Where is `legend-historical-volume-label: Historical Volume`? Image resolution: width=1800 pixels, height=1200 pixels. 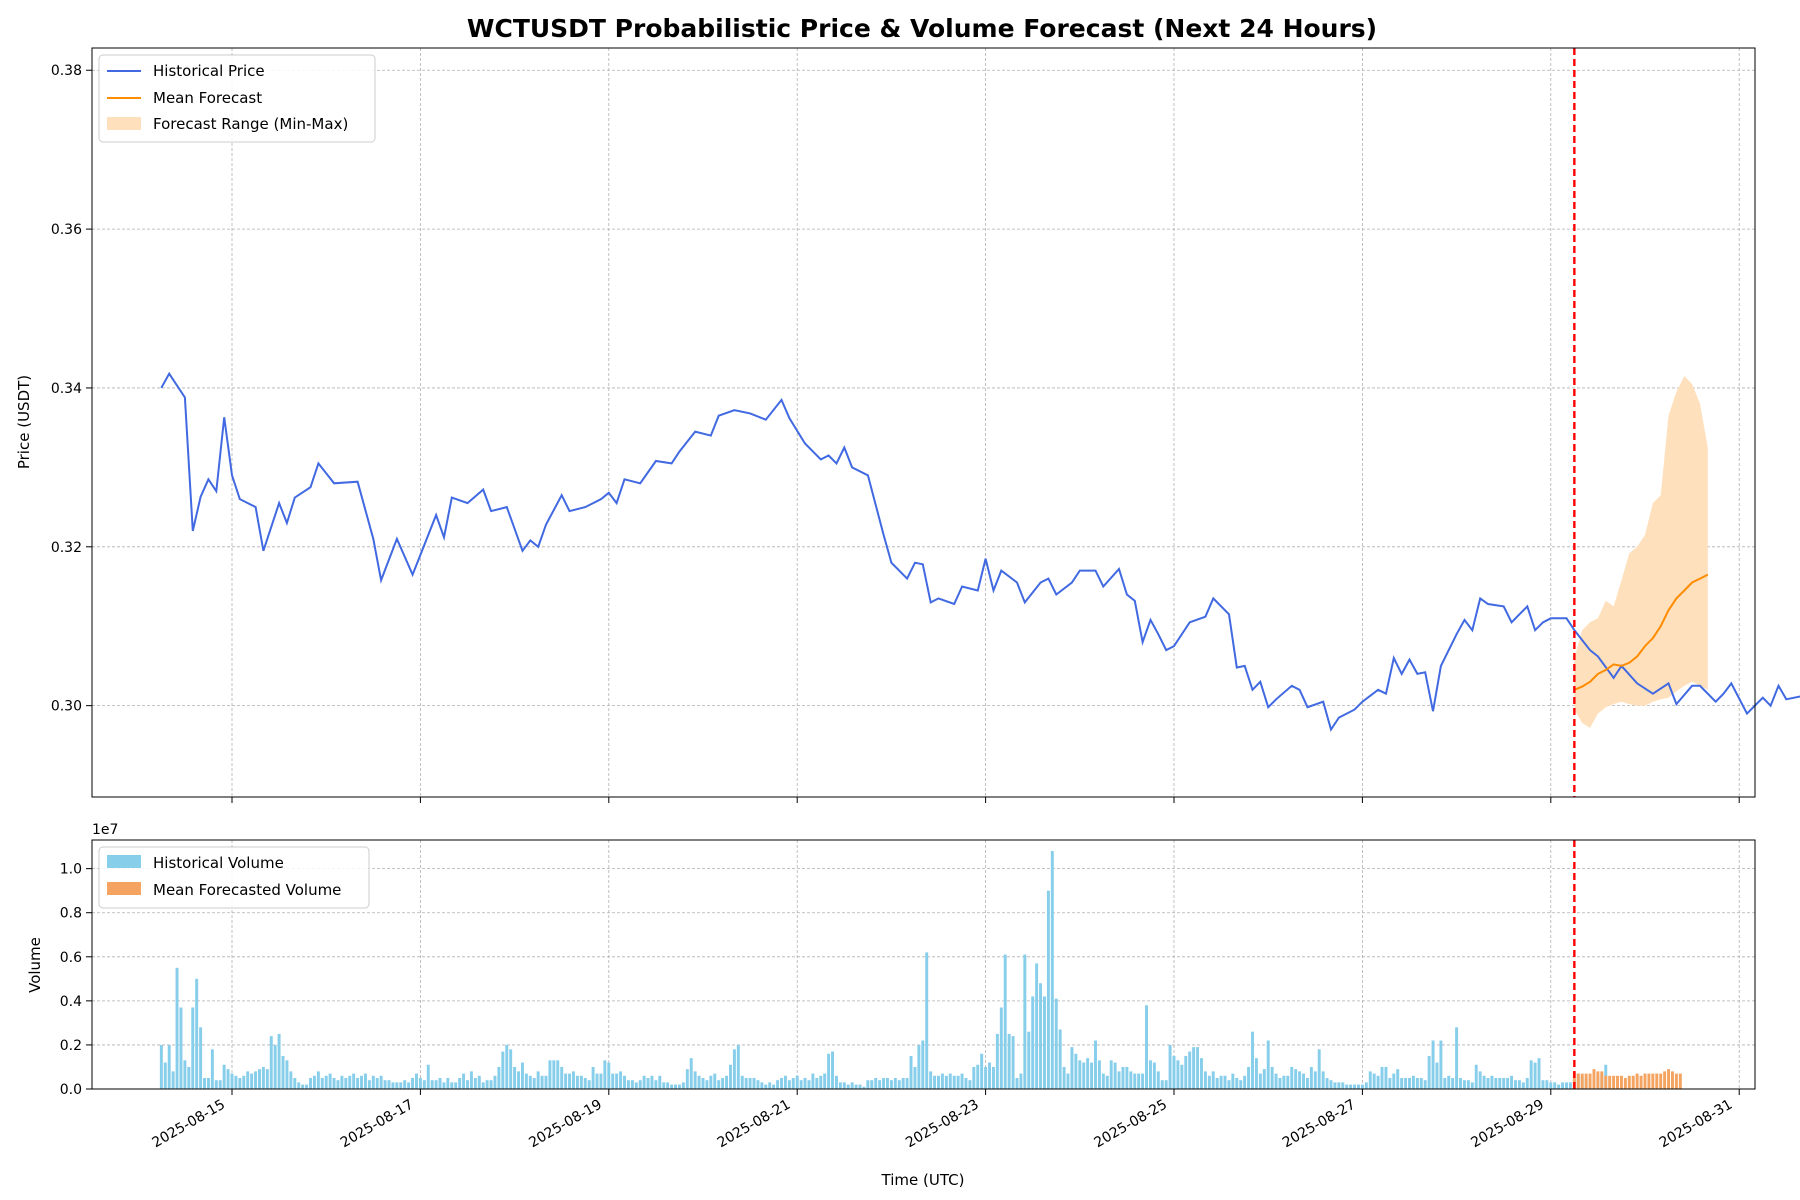 legend-historical-volume-label: Historical Volume is located at coordinates (218, 863).